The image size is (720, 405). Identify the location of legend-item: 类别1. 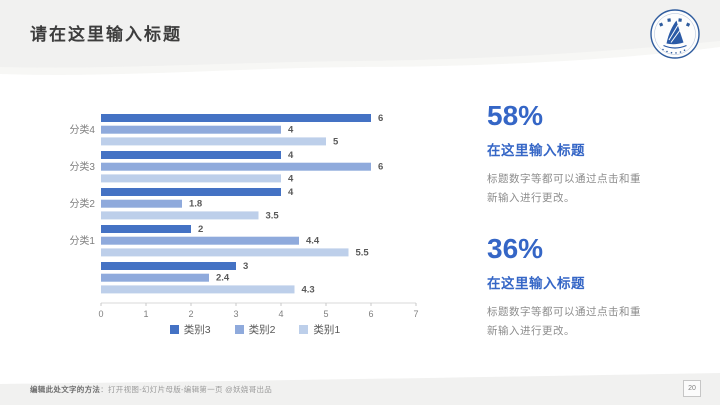
(319, 329).